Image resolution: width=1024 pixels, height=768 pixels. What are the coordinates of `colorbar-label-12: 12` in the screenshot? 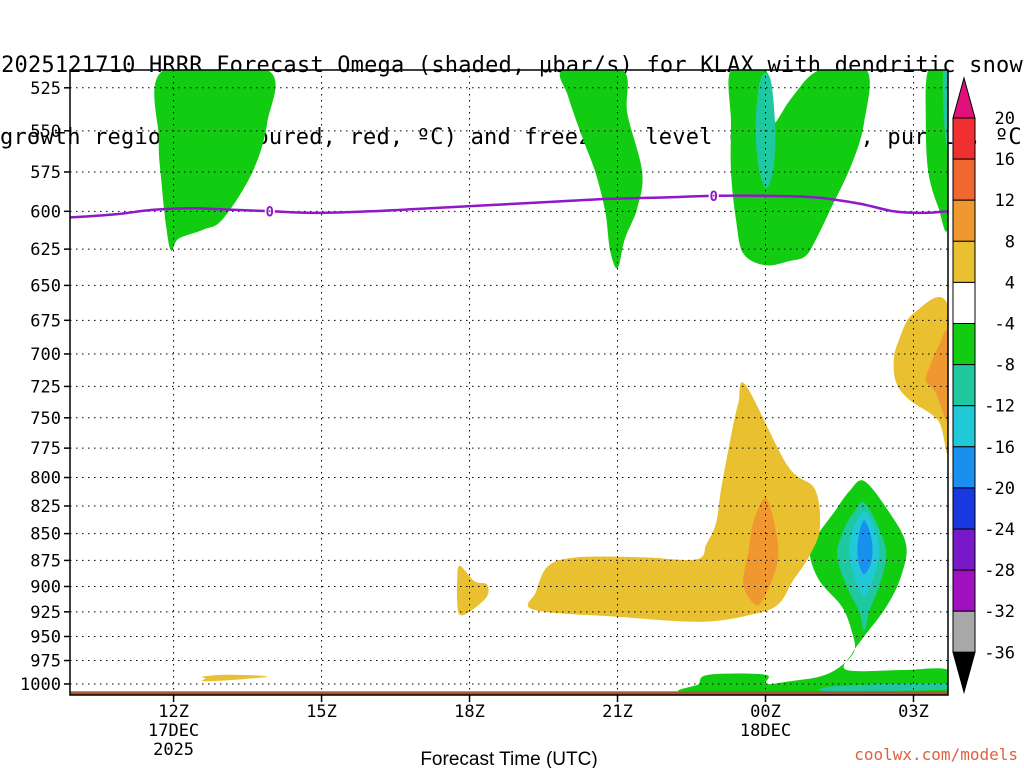 It's located at (1005, 201).